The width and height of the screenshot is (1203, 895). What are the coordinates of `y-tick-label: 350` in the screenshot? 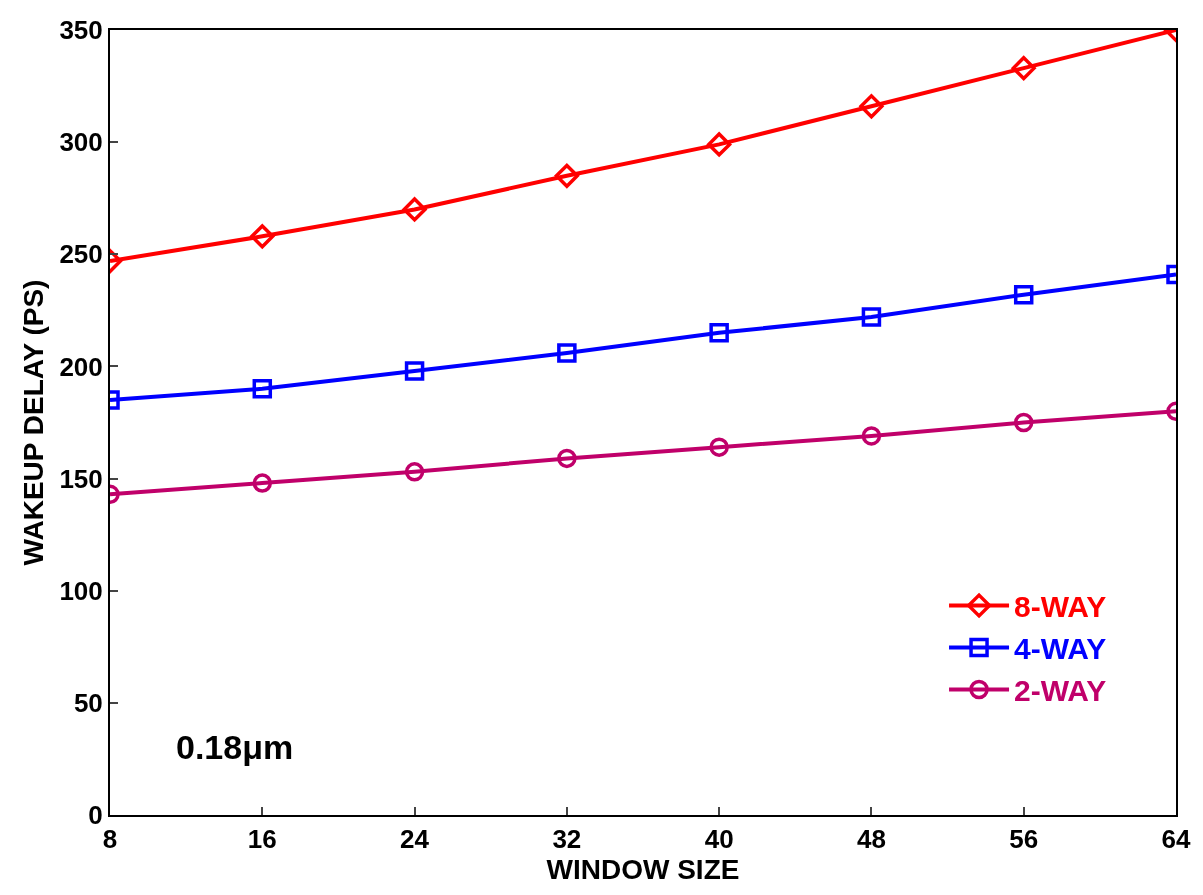 It's located at (81, 30).